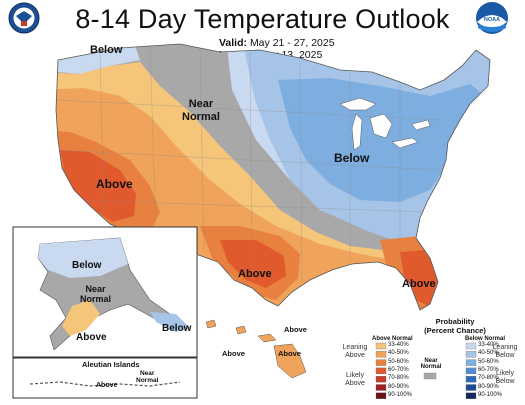 This screenshot has height=405, width=525. I want to click on commerce-seal-logo, so click(24, 18).